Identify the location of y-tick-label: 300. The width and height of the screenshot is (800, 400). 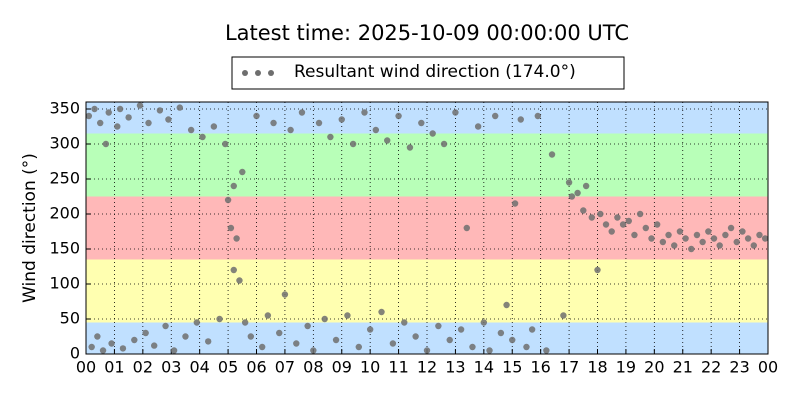
(64, 143).